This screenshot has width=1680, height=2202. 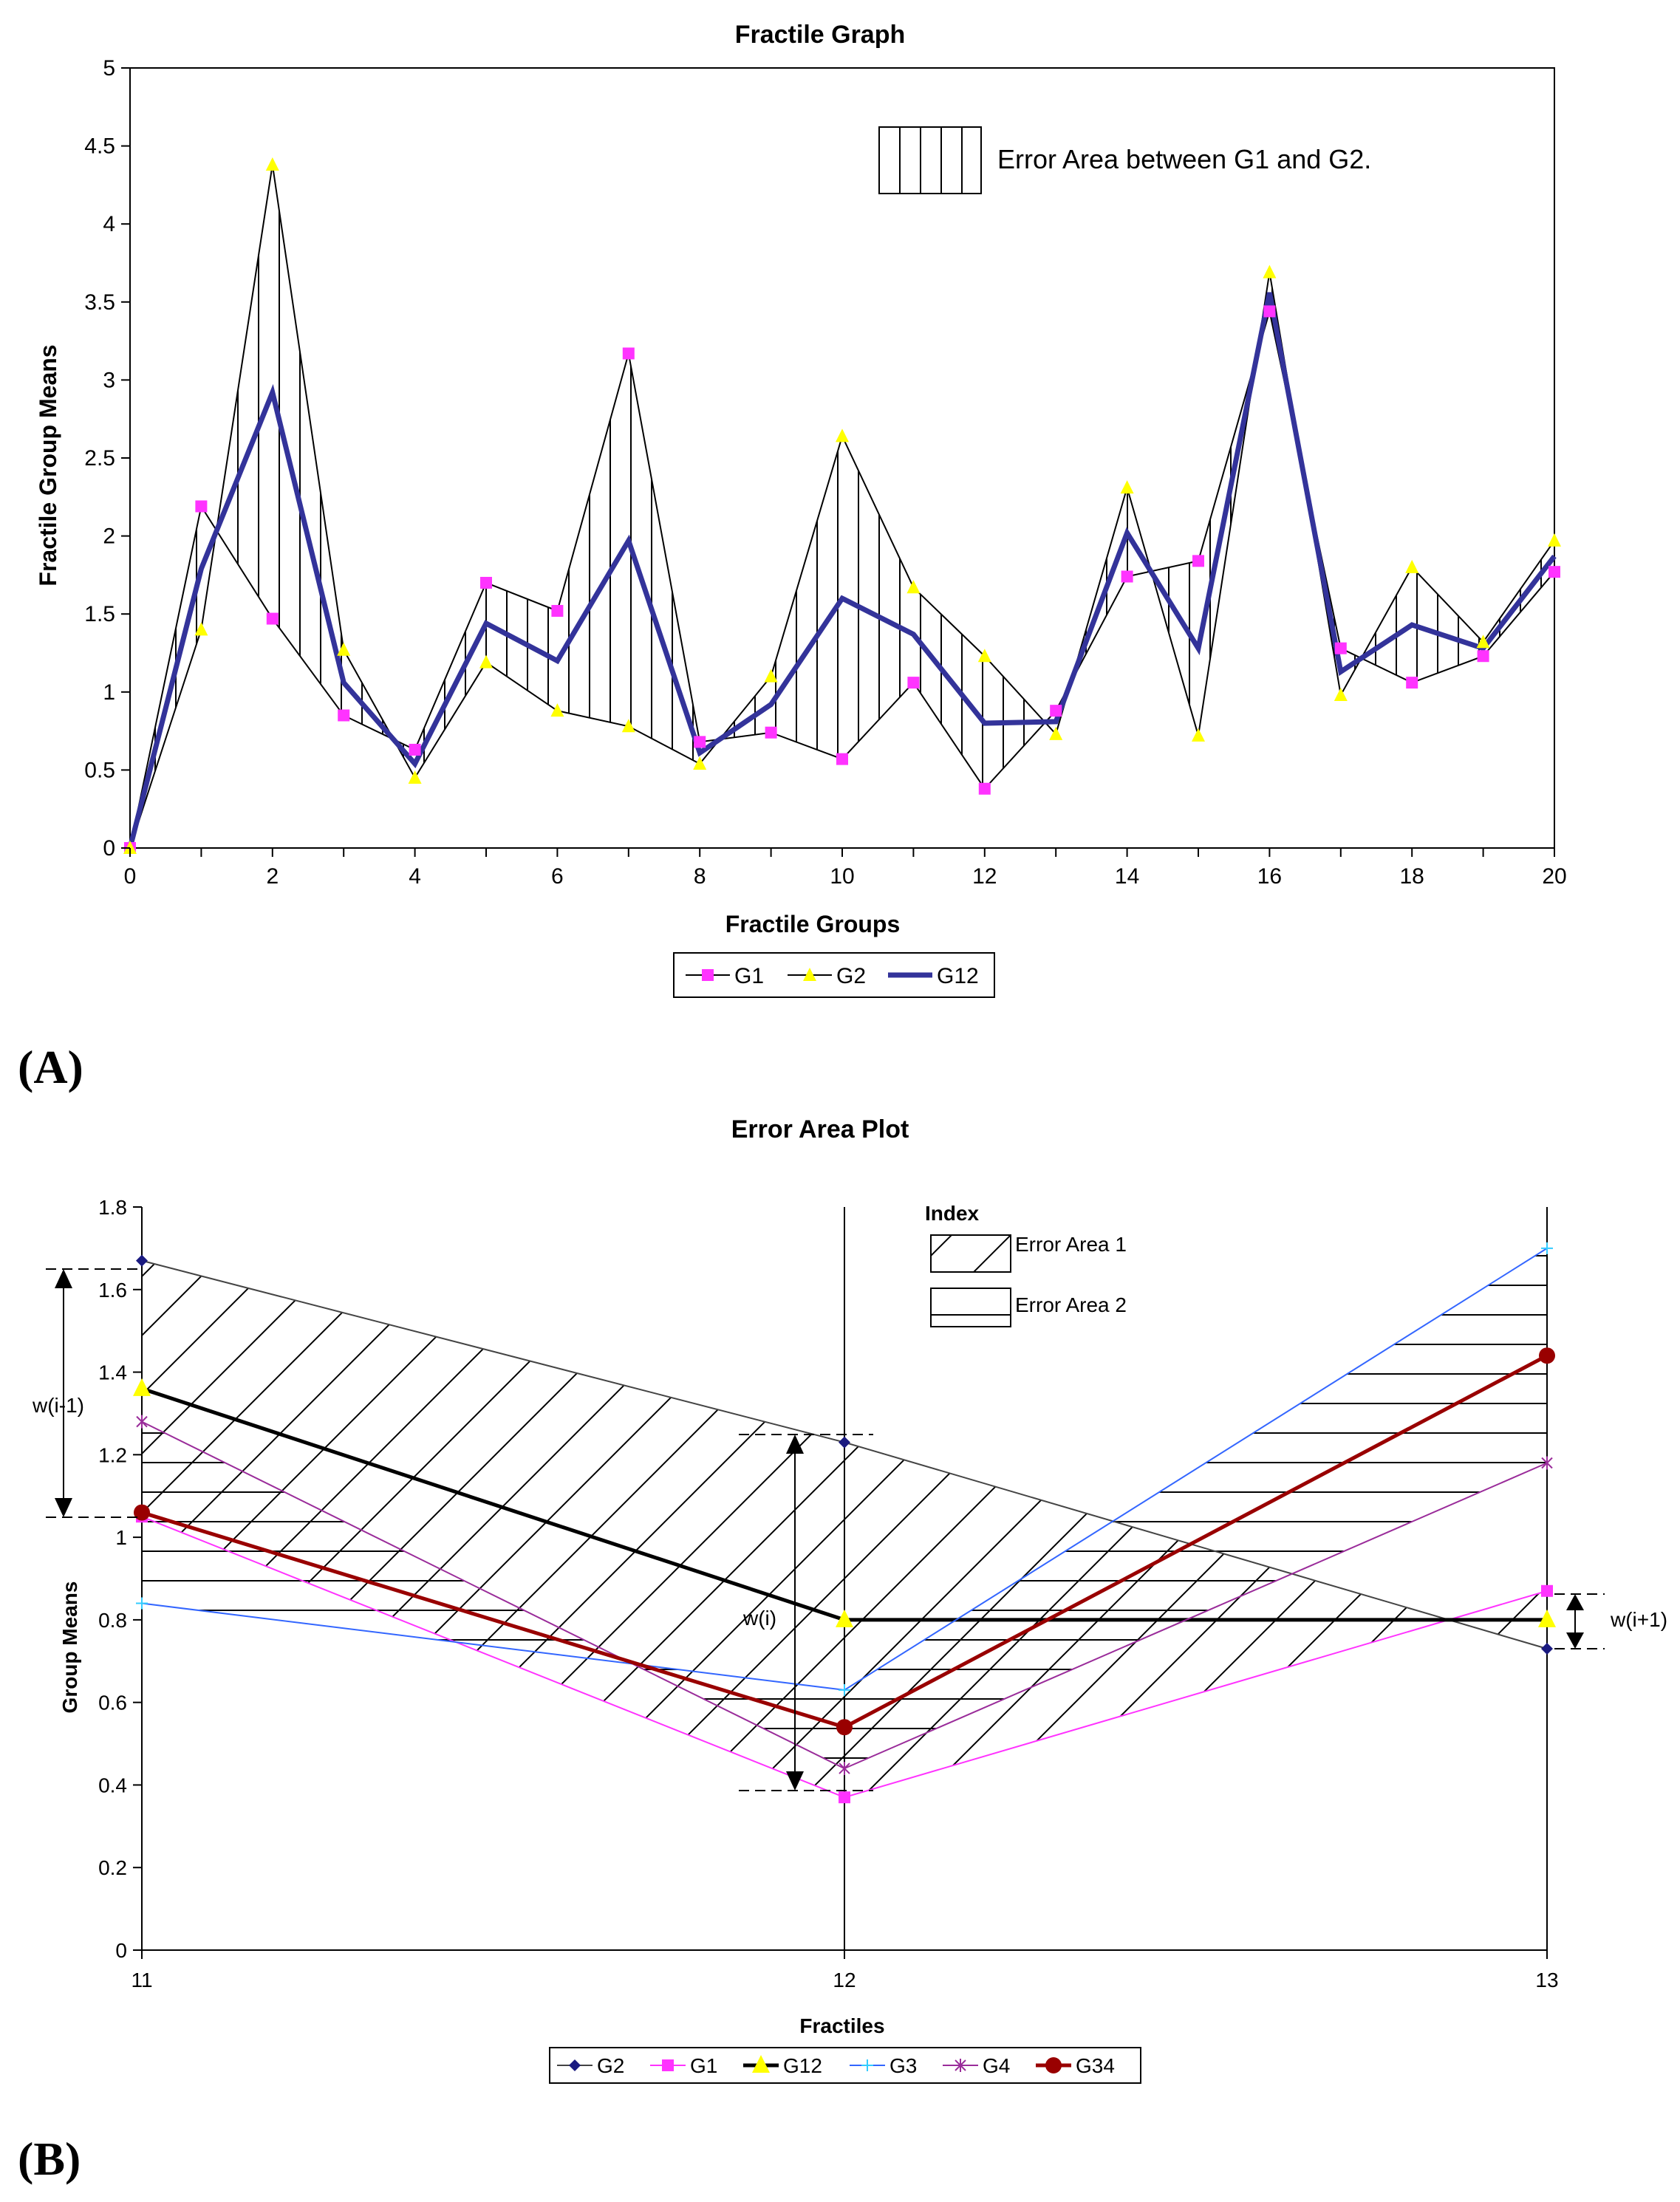 I want to click on chart-a-title: Fractile Graph, so click(x=820, y=35).